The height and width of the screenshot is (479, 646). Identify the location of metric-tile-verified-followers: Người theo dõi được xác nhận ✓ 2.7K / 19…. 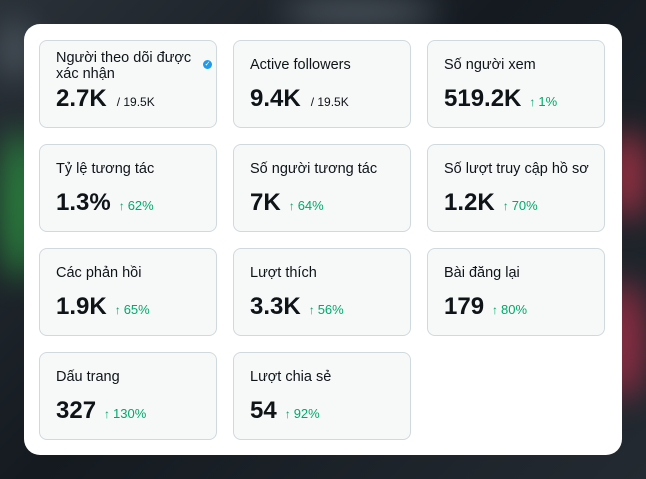
(128, 84).